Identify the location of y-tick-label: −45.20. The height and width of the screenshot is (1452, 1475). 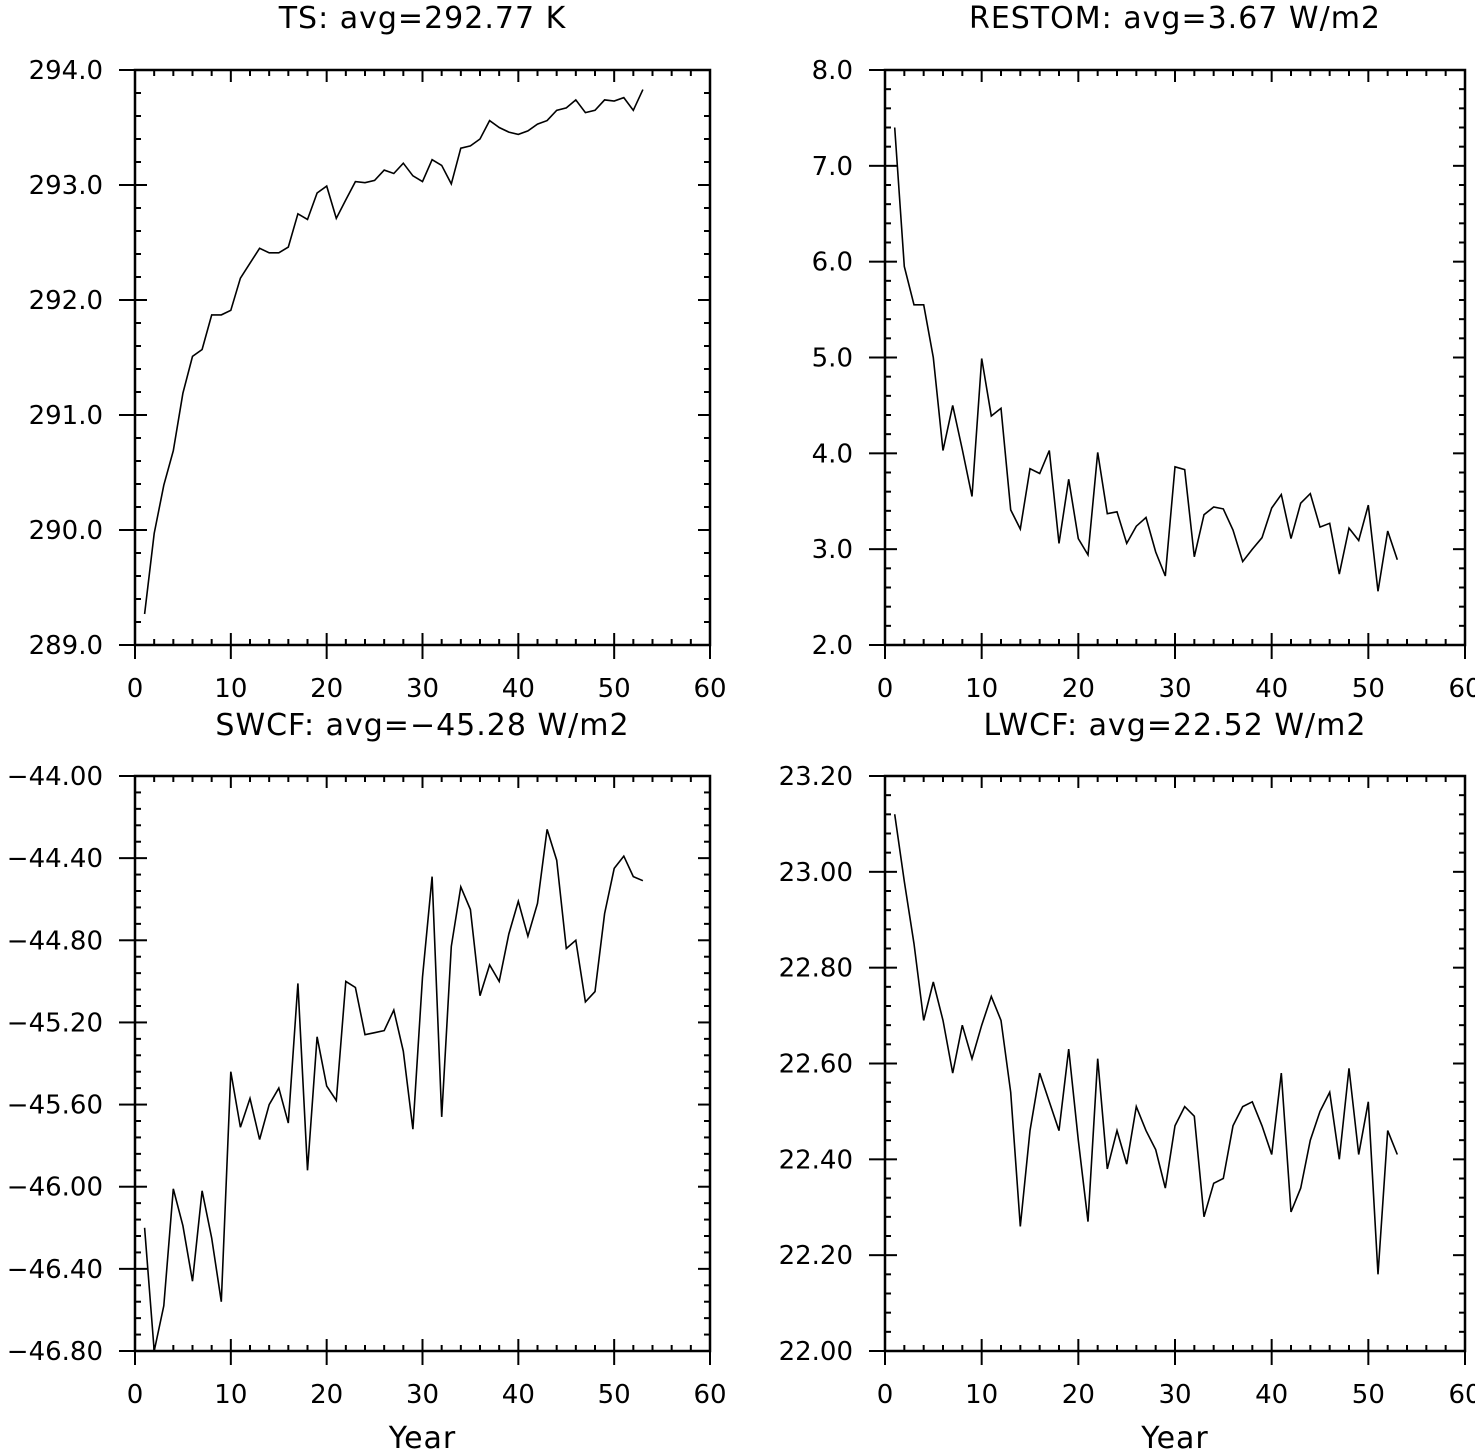
(55, 1023).